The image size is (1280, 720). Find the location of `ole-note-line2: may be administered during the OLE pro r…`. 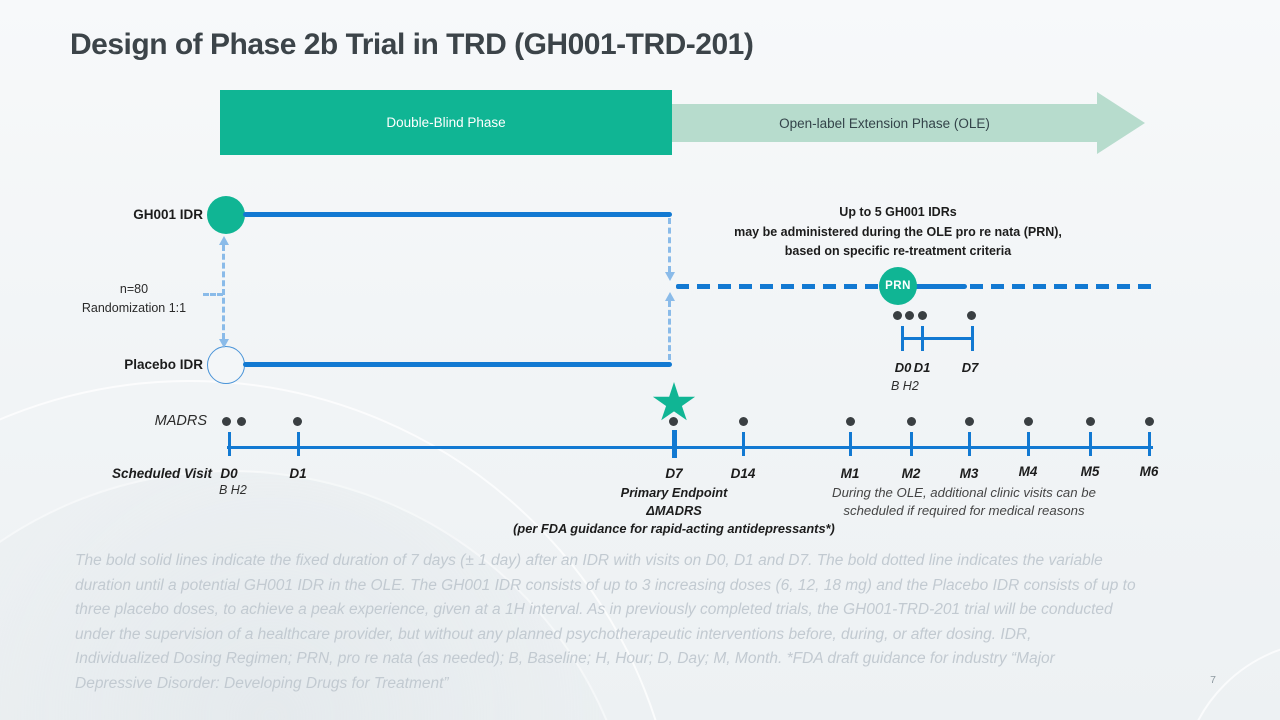

ole-note-line2: may be administered during the OLE pro r… is located at coordinates (898, 231).